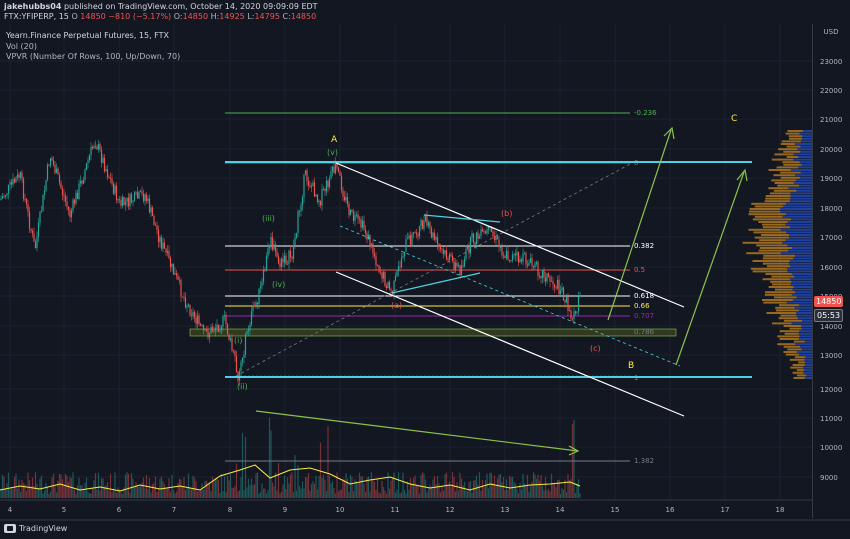 The image size is (850, 539). What do you see at coordinates (831, 390) in the screenshot?
I see `price-tick: 12000` at bounding box center [831, 390].